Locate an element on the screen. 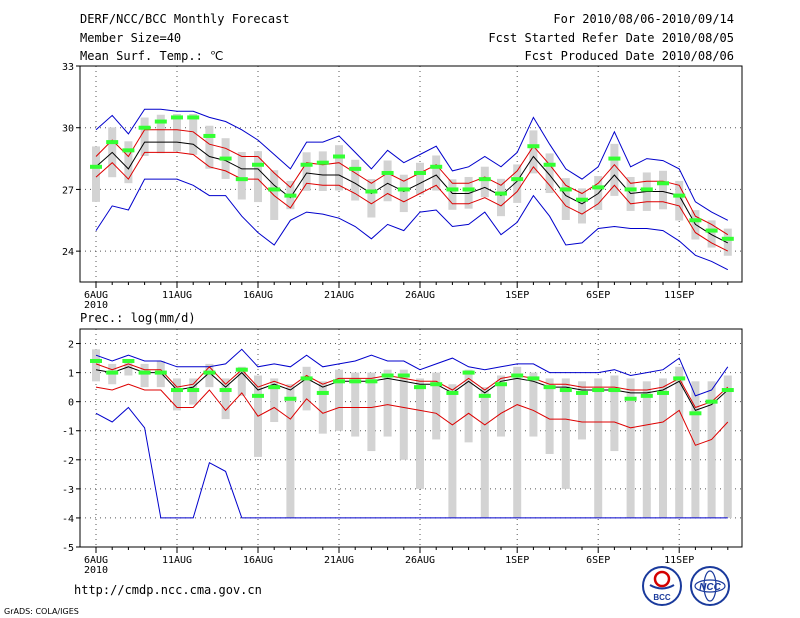  prec-panel-title: Prec.: log(mm/d) is located at coordinates (138, 318).